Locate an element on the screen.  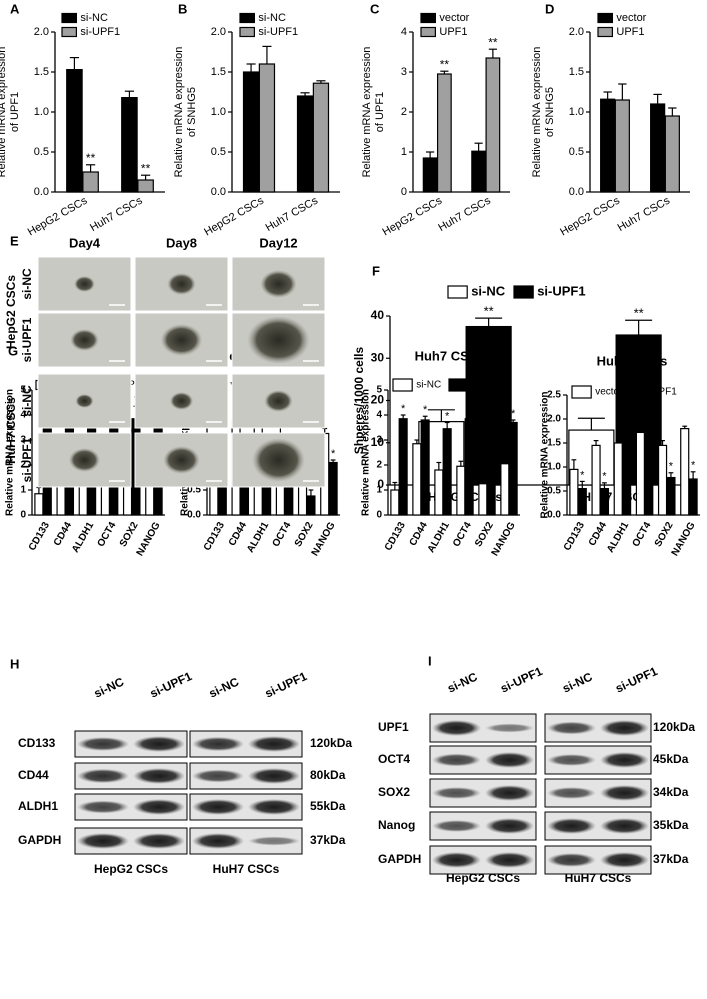
y-axis-label: of SNHG5 is located at coordinates (192, 112).